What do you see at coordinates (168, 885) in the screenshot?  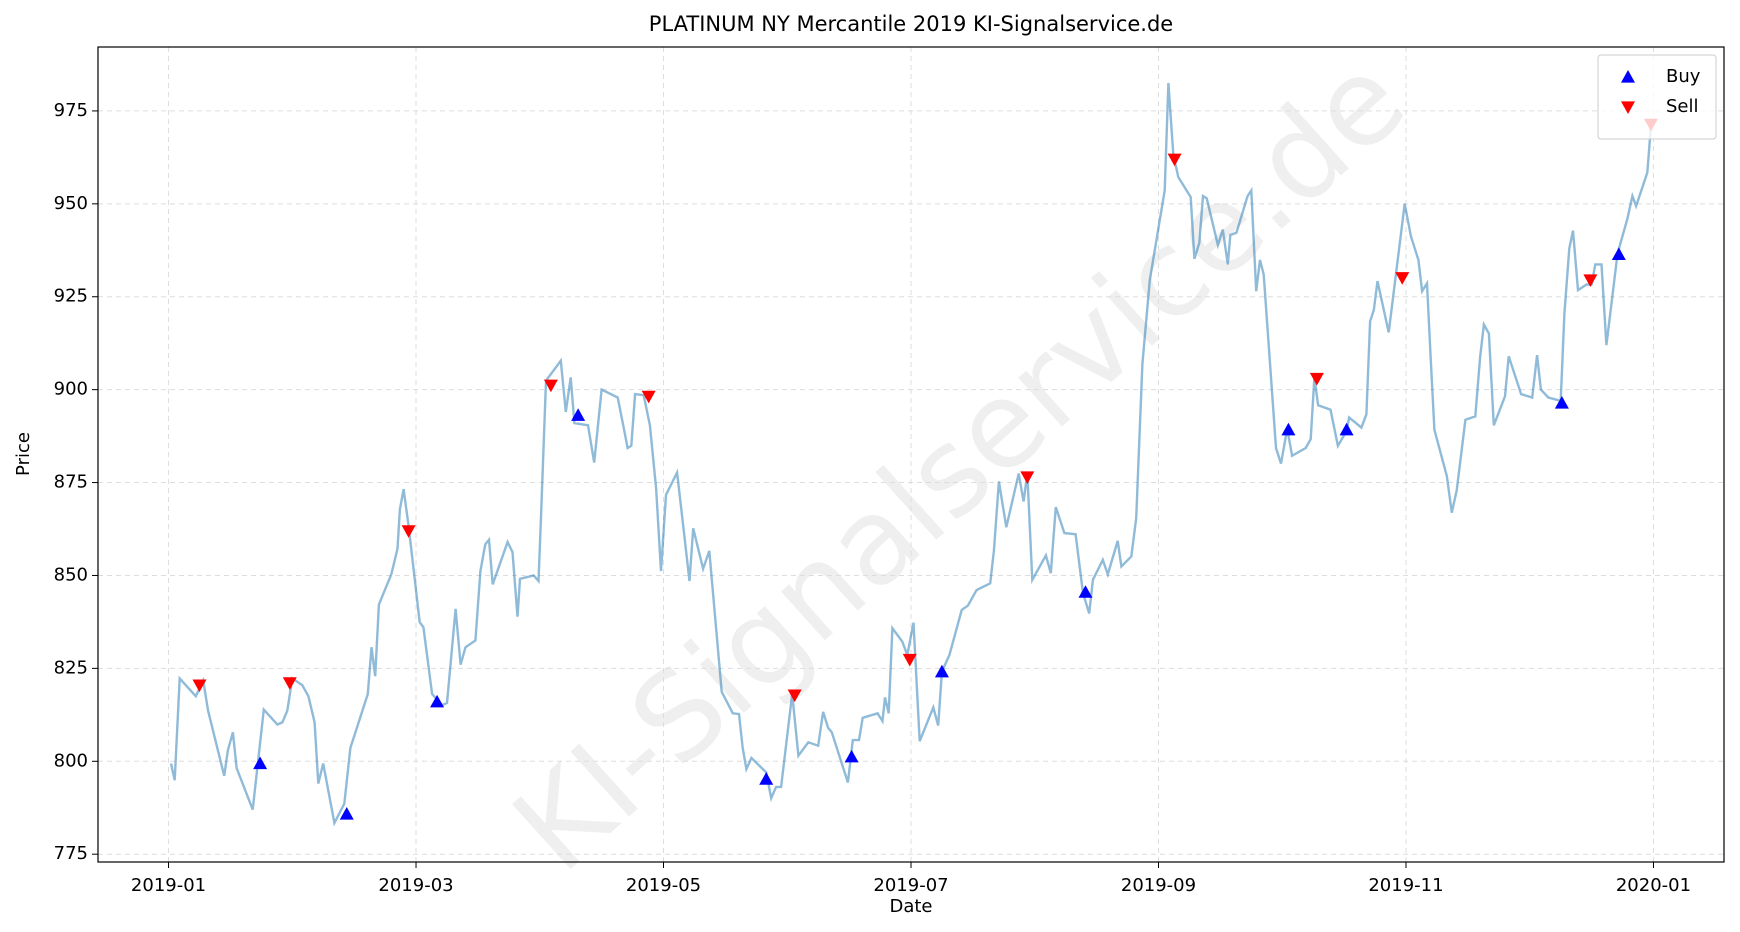 I see `x-tick-label: 2019-01` at bounding box center [168, 885].